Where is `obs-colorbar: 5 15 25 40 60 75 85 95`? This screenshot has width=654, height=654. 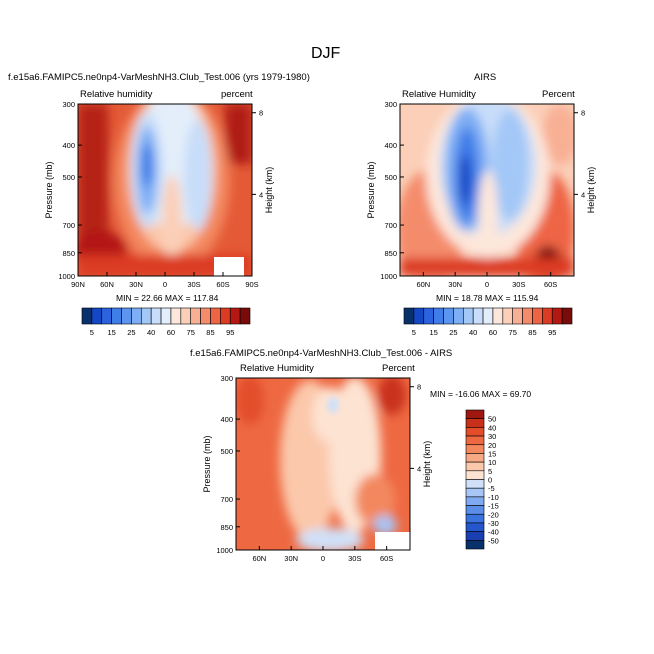
obs-colorbar: 5 15 25 40 60 75 85 95 is located at coordinates (488, 322).